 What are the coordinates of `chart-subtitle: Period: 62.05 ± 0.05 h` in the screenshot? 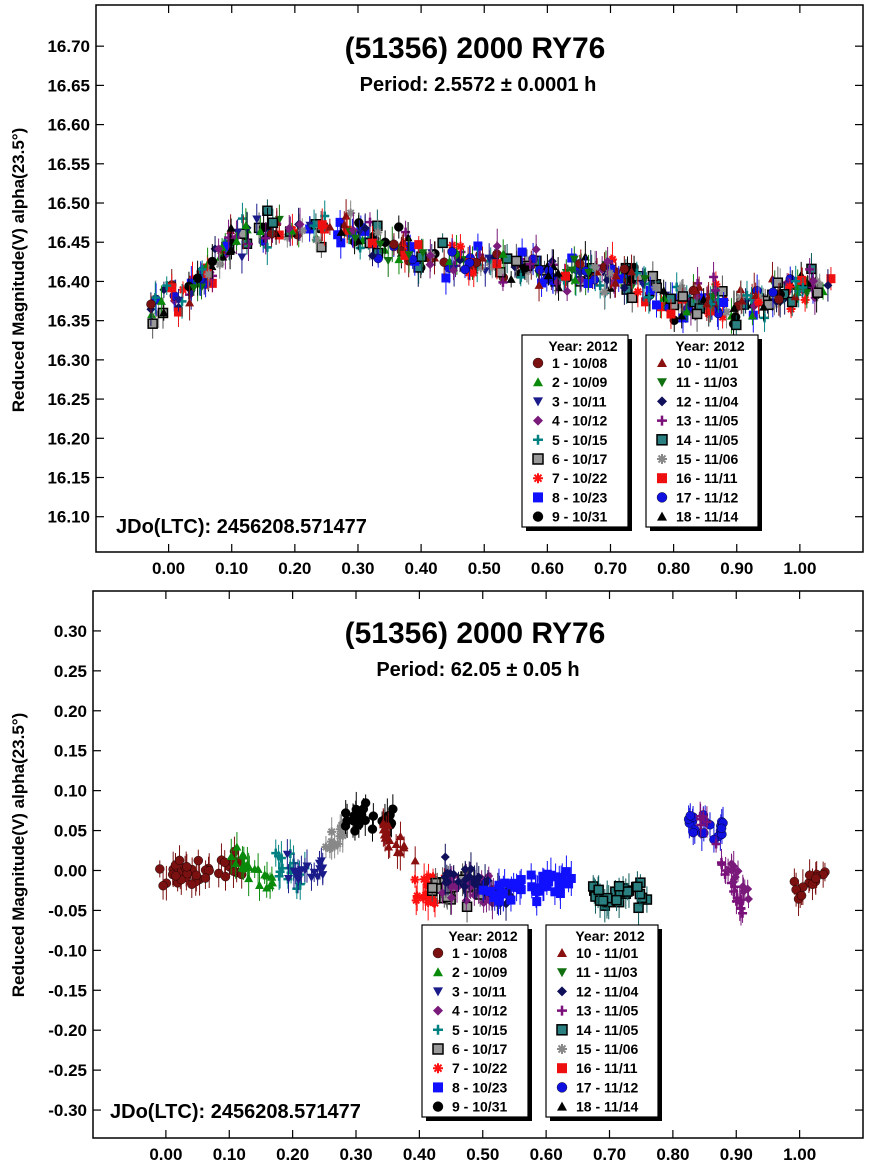 It's located at (477, 670).